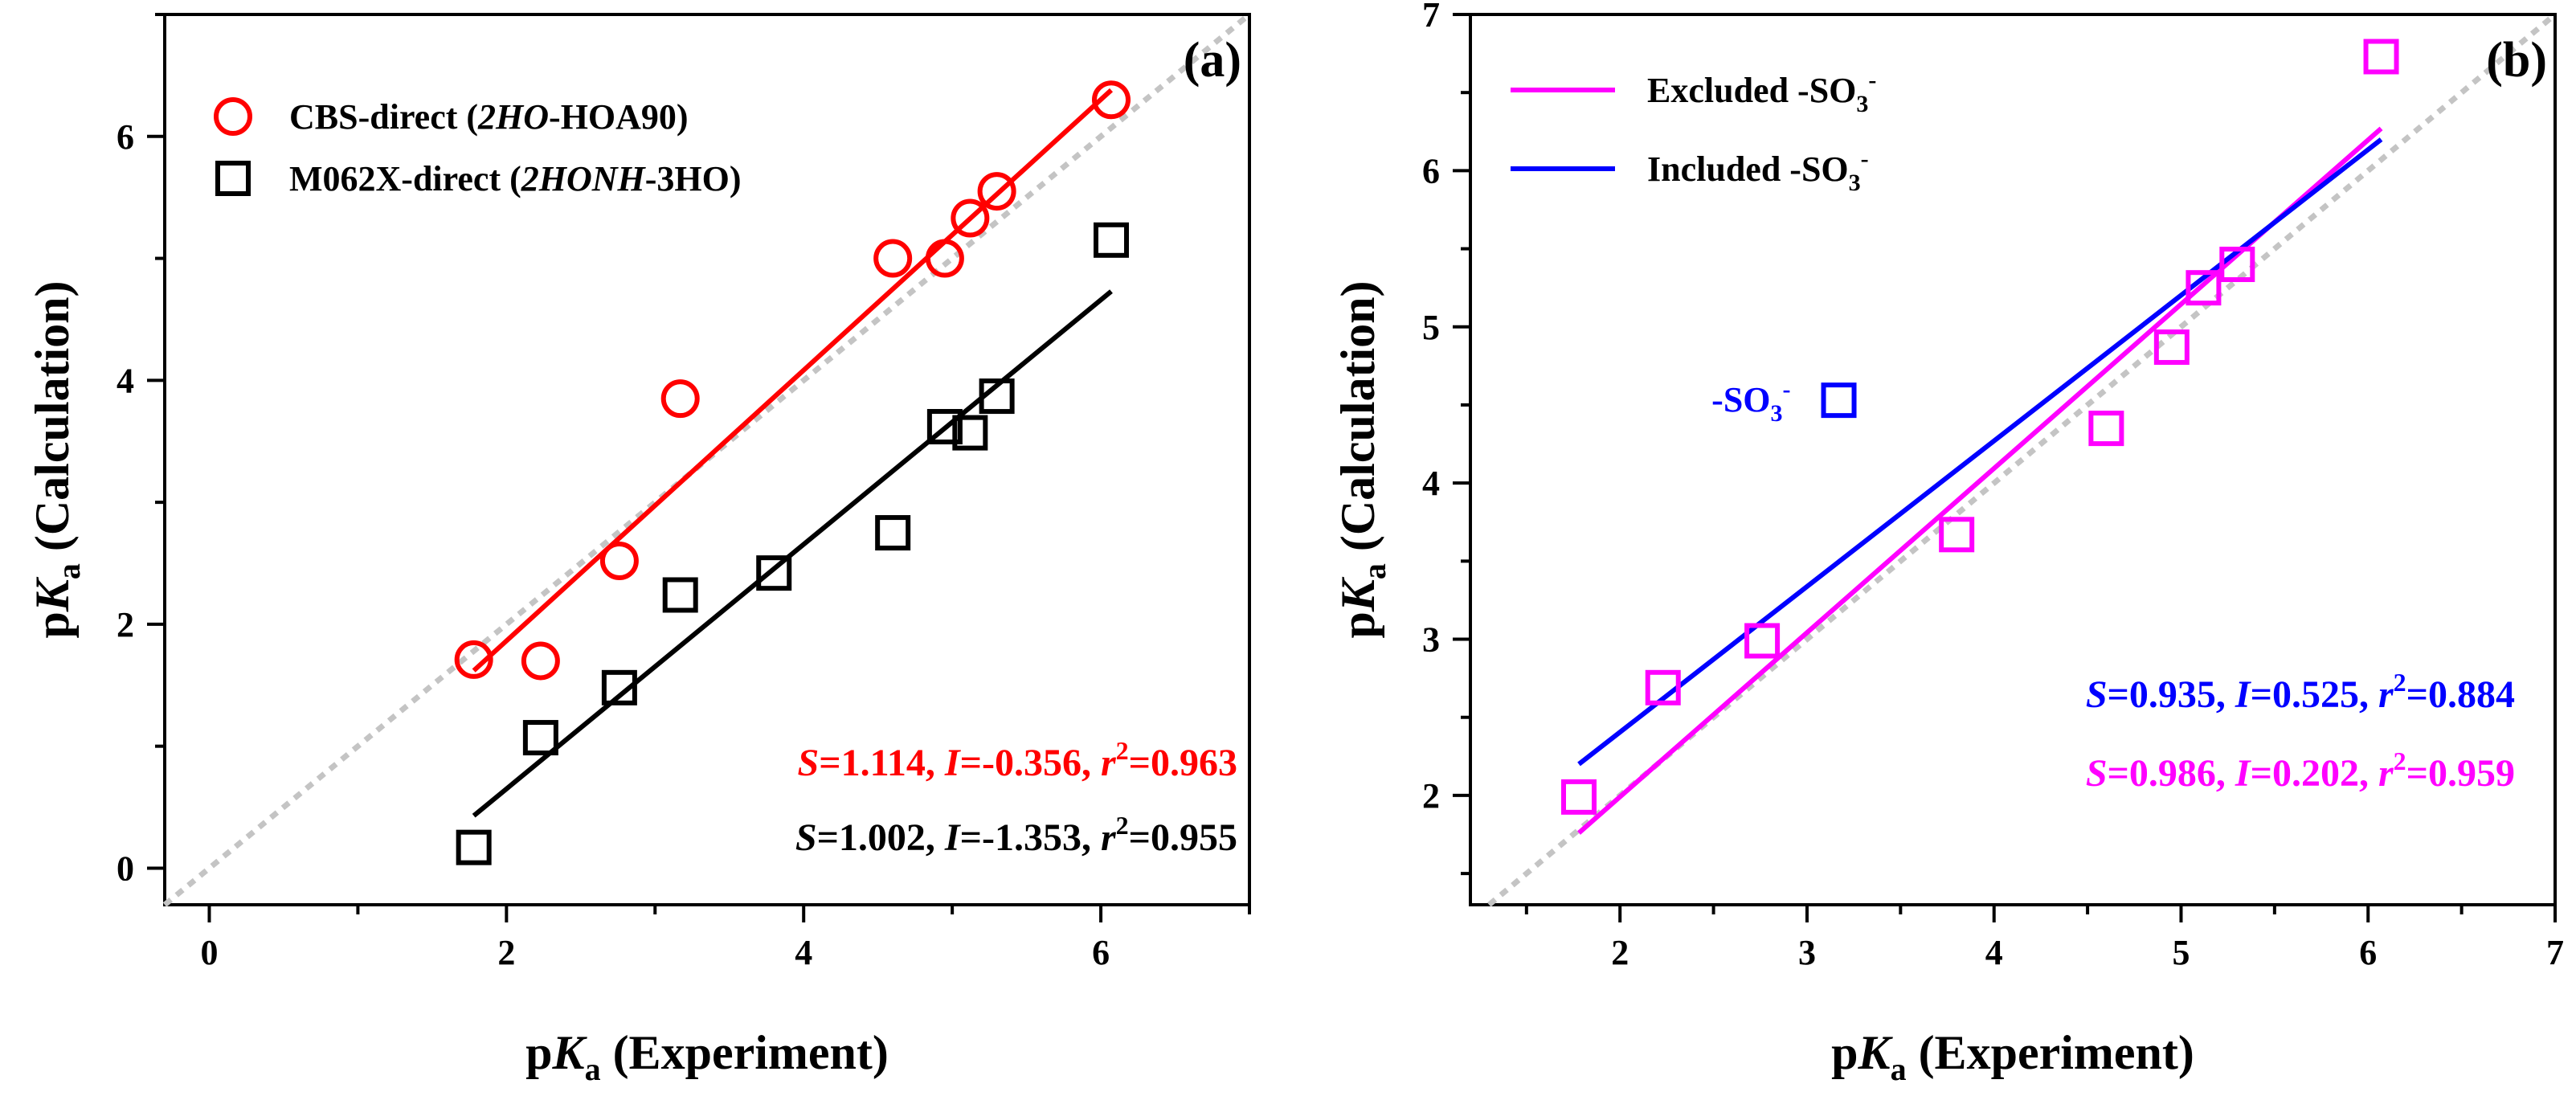  Describe the element at coordinates (2300, 692) in the screenshot. I see `fit-statistics: S=0.935, I=0.525, r2=0.884` at that location.